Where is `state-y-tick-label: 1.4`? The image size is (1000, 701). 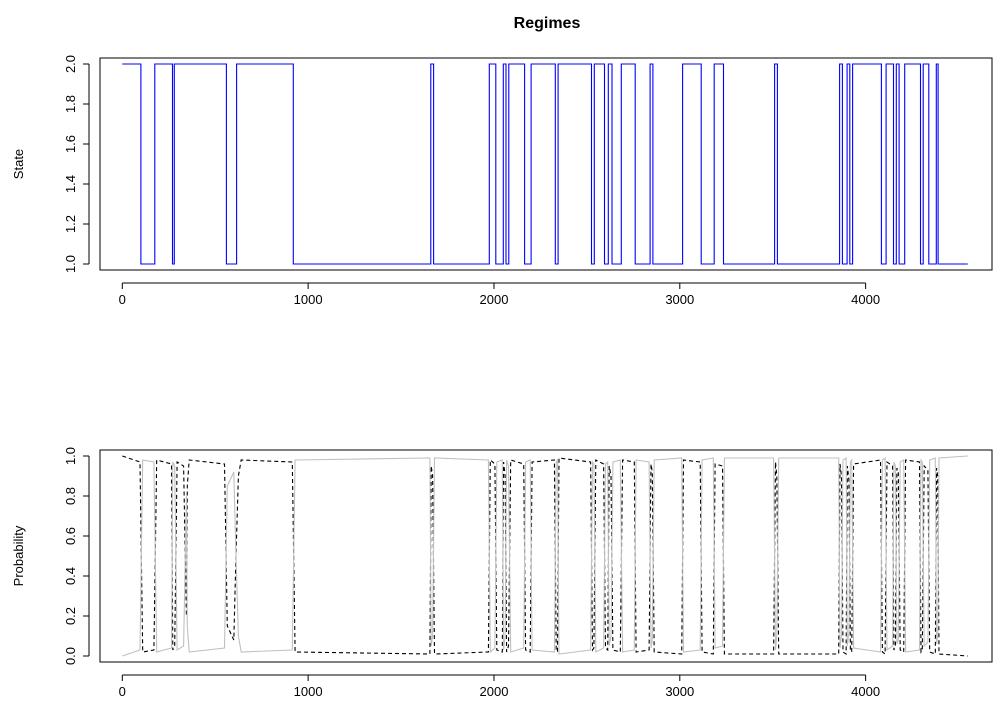
state-y-tick-label: 1.4 is located at coordinates (70, 184).